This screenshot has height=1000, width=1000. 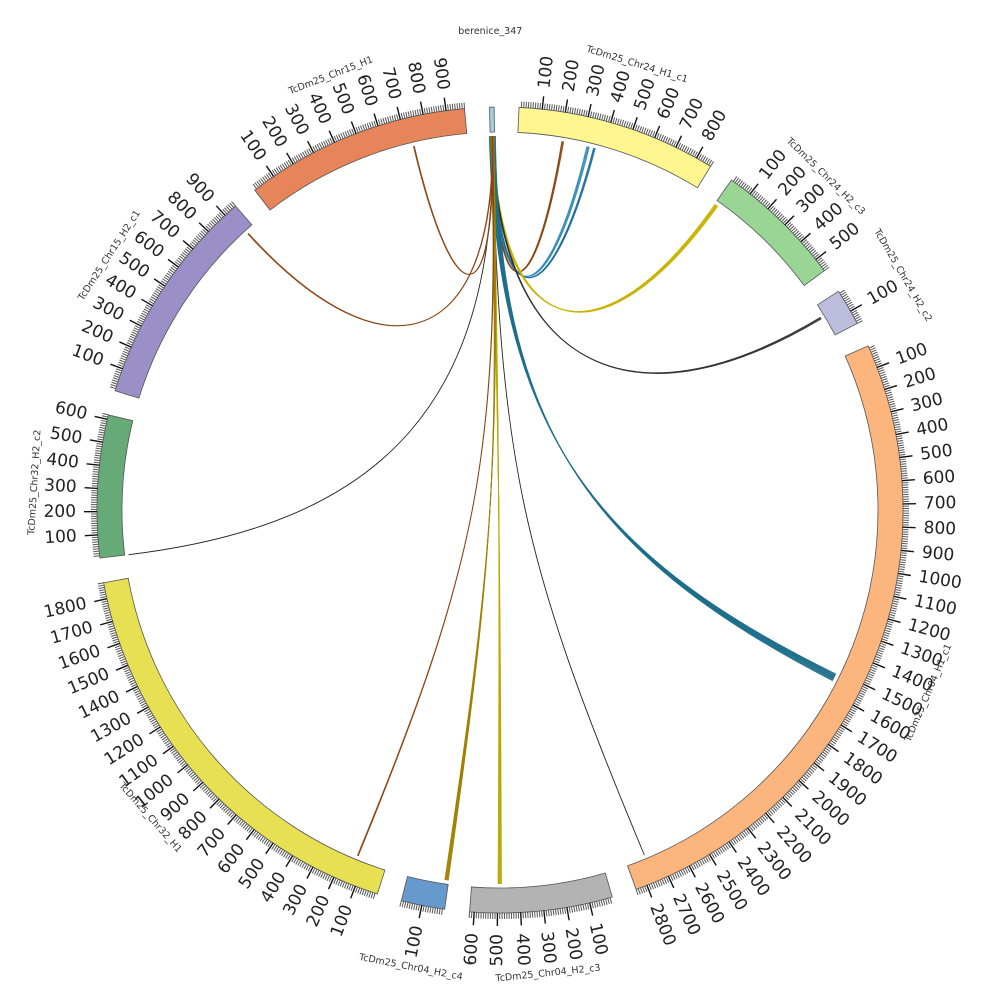 I want to click on tick-label: 400, so click(x=62, y=460).